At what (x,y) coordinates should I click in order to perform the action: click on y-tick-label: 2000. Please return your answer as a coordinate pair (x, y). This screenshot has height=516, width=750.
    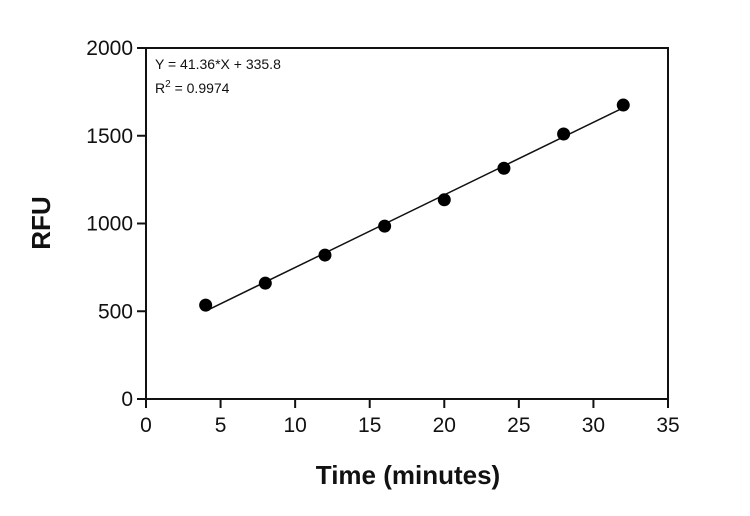
    Looking at the image, I should click on (109, 48).